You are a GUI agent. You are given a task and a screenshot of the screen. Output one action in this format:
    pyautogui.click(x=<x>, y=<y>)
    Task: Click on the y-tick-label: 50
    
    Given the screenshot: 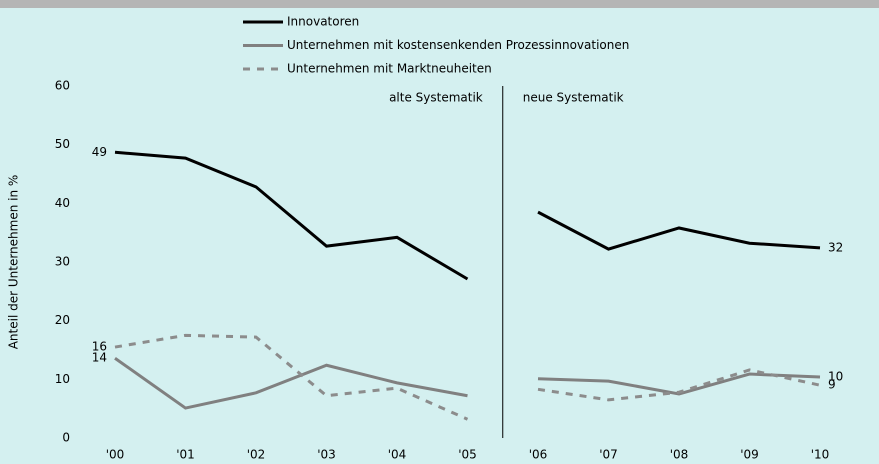 What is the action you would take?
    pyautogui.click(x=62, y=144)
    